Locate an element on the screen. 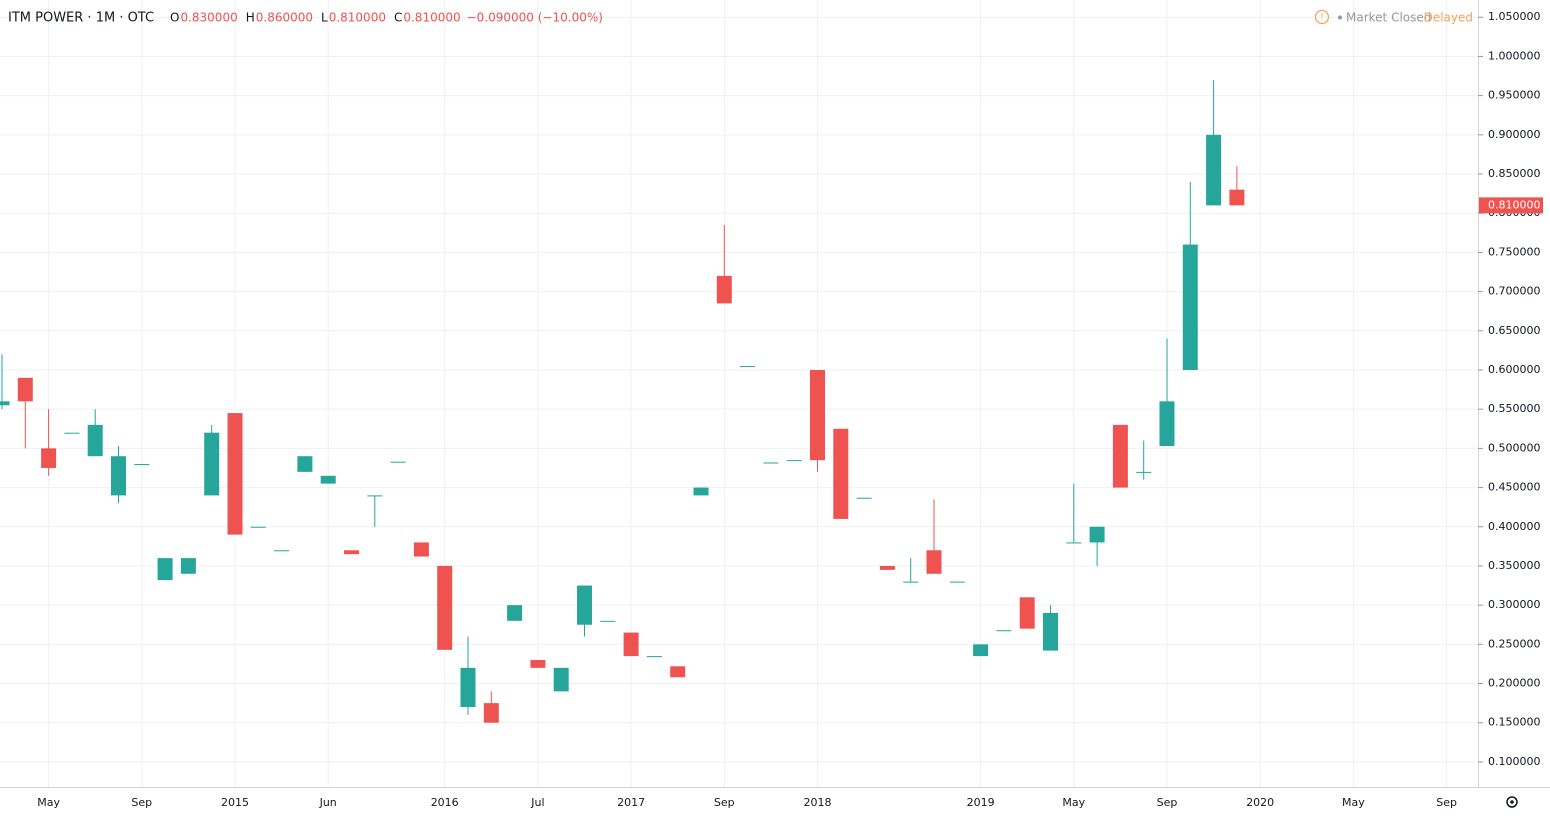  status-dot is located at coordinates (1340, 17).